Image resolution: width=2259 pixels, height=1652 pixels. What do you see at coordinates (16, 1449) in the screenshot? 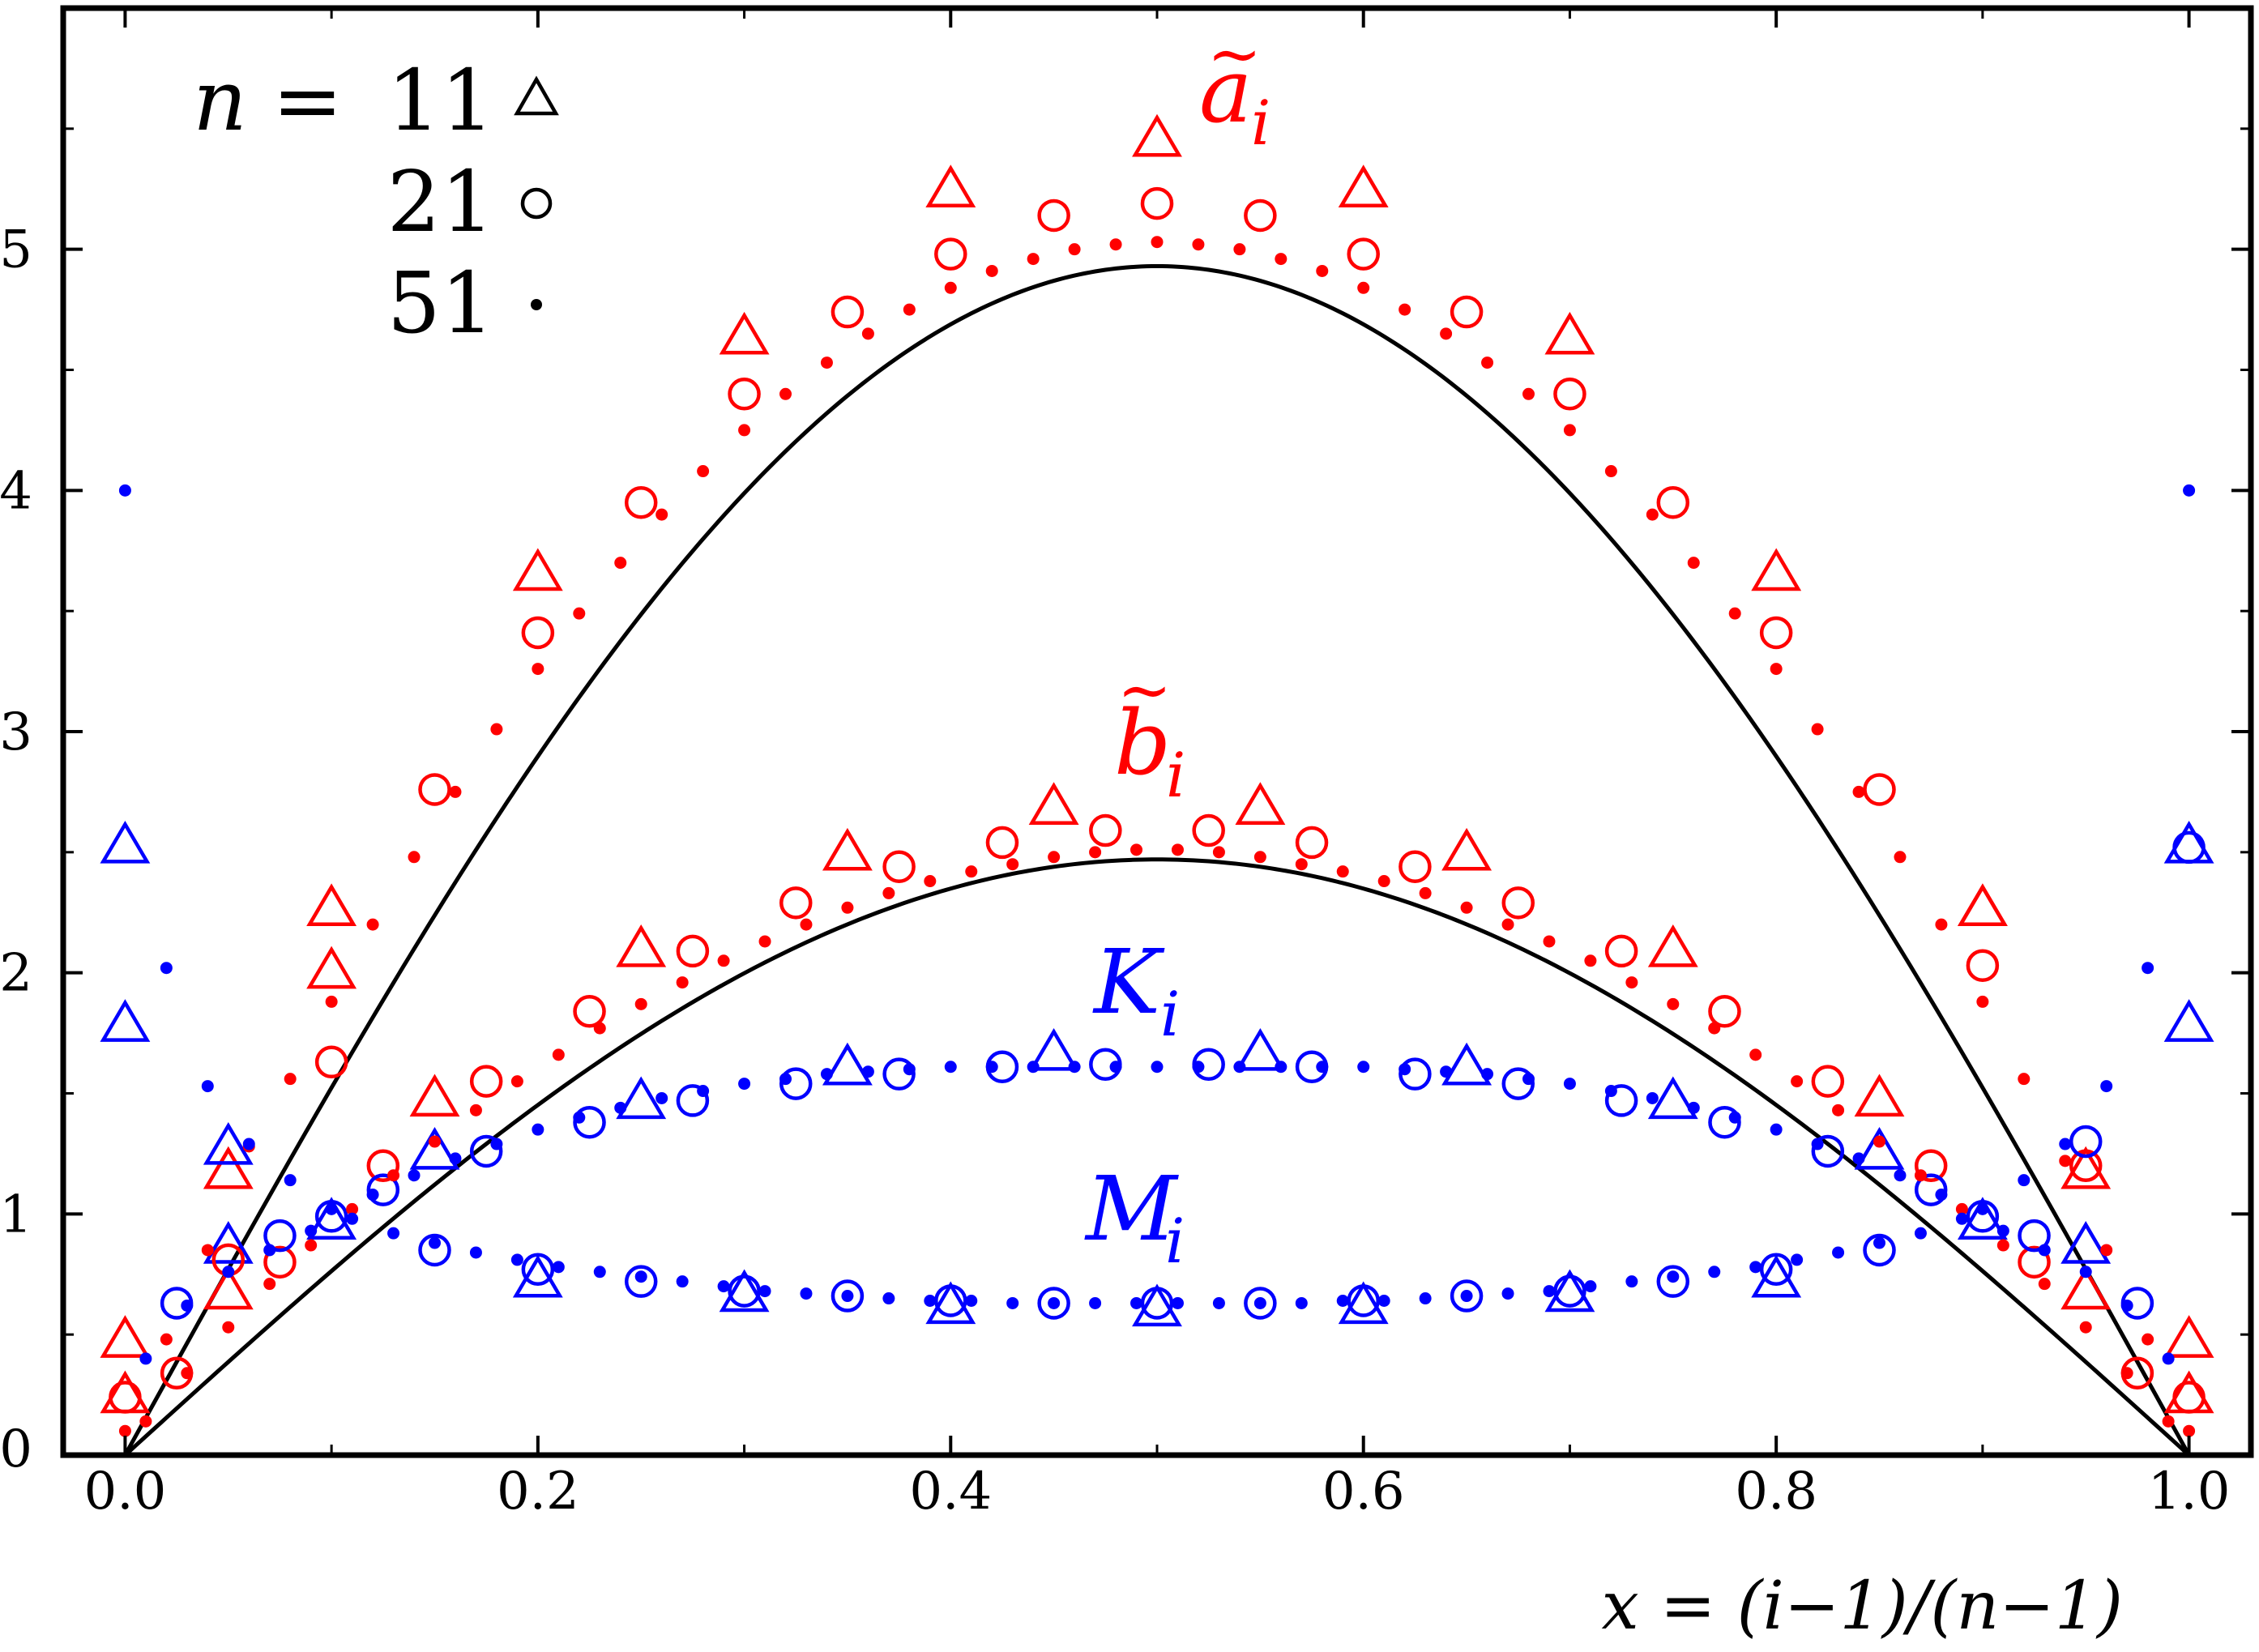
I see `y-tick-label: 0` at bounding box center [16, 1449].